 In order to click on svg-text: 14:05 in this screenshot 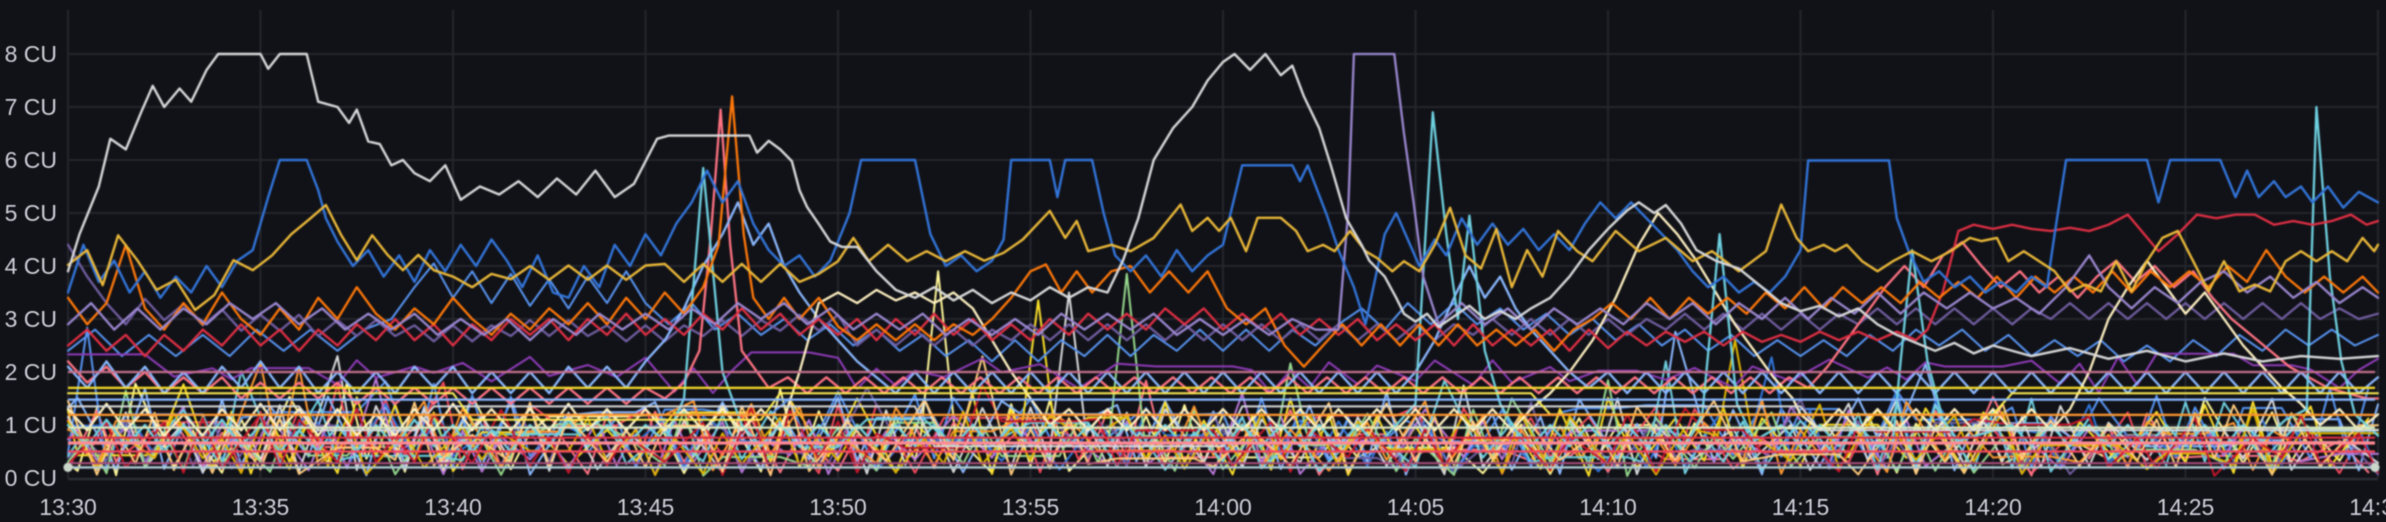, I will do `click(1416, 507)`.